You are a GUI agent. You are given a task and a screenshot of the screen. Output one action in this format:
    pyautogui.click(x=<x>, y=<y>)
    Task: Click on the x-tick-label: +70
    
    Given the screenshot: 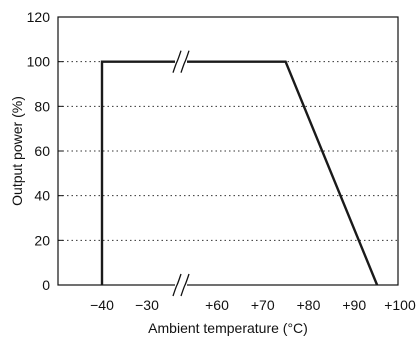 What is the action you would take?
    pyautogui.click(x=263, y=305)
    